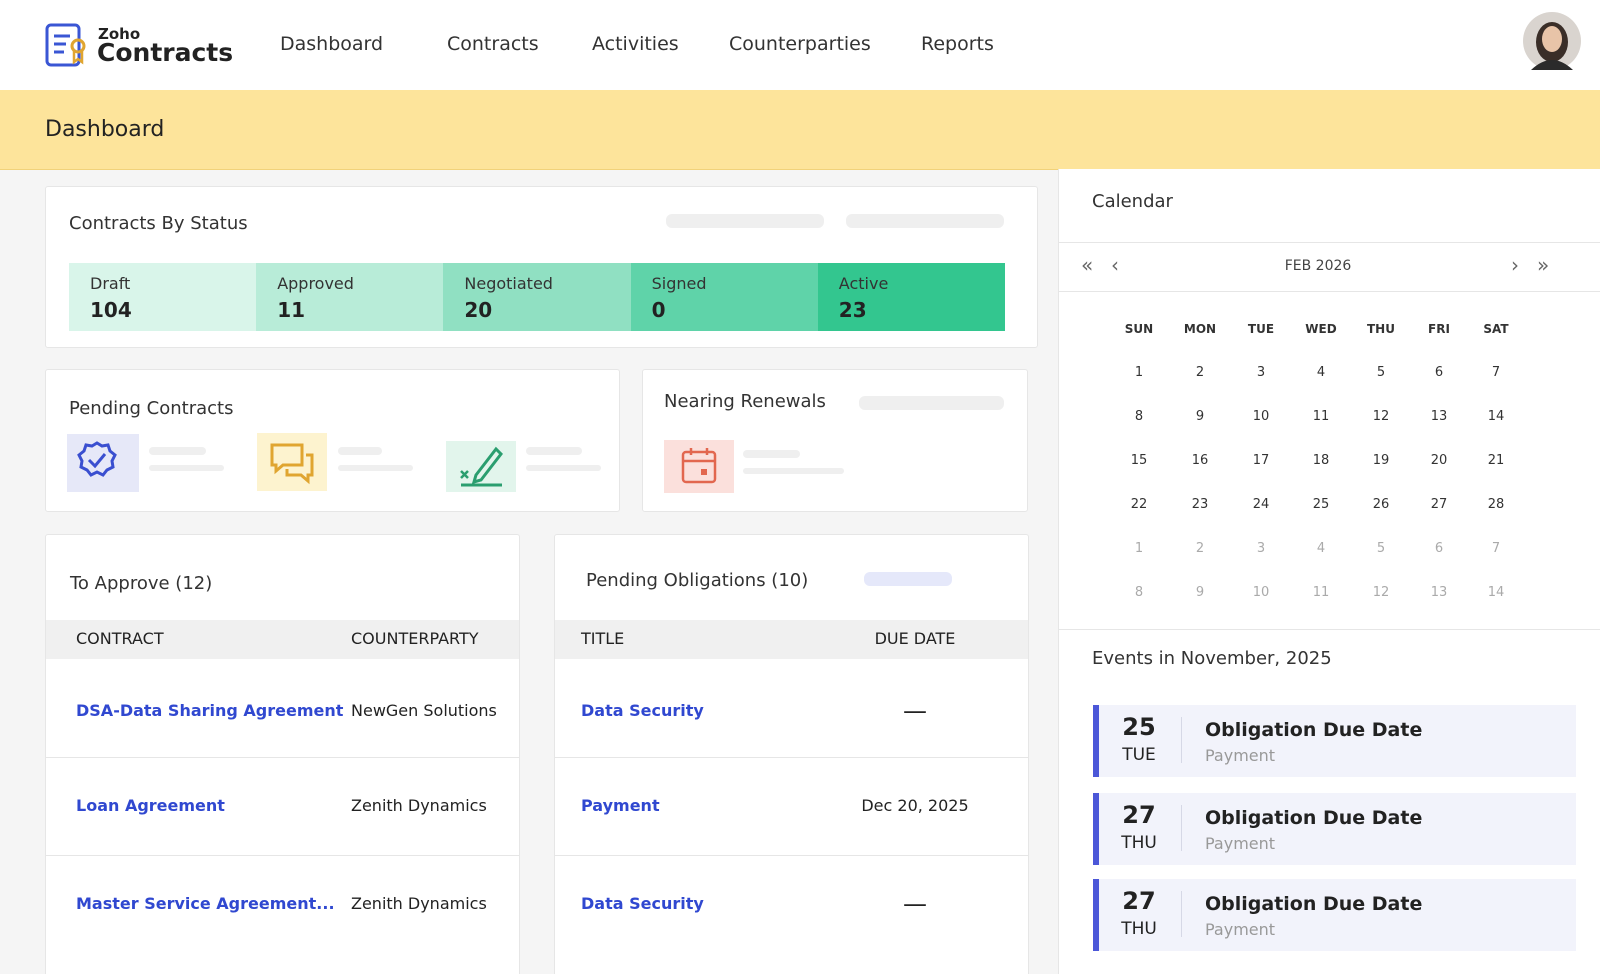  Describe the element at coordinates (1439, 460) in the screenshot. I see `day-cell: 20` at that location.